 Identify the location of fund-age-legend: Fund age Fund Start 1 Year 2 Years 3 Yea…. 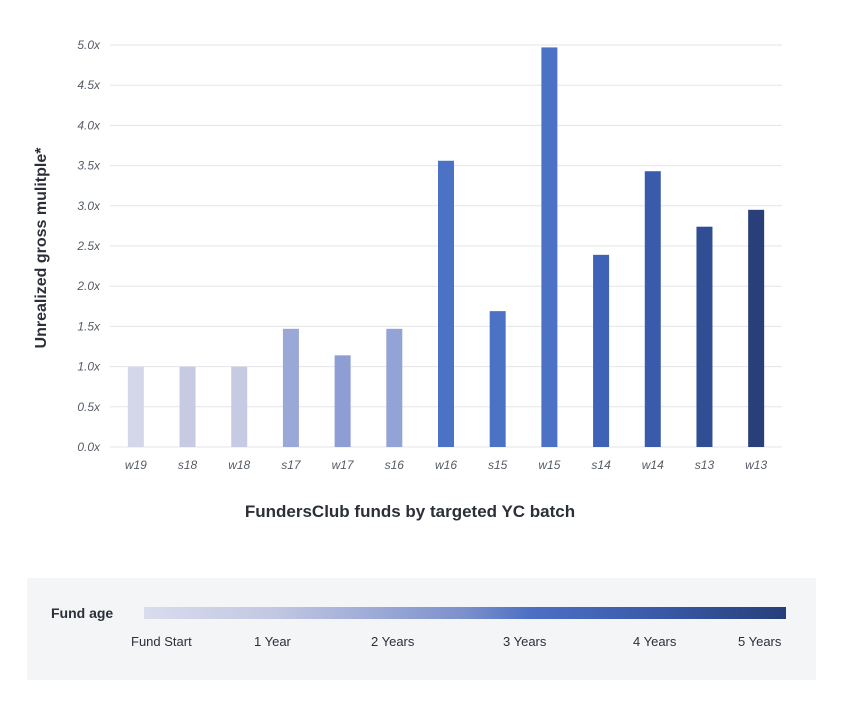
(421, 629).